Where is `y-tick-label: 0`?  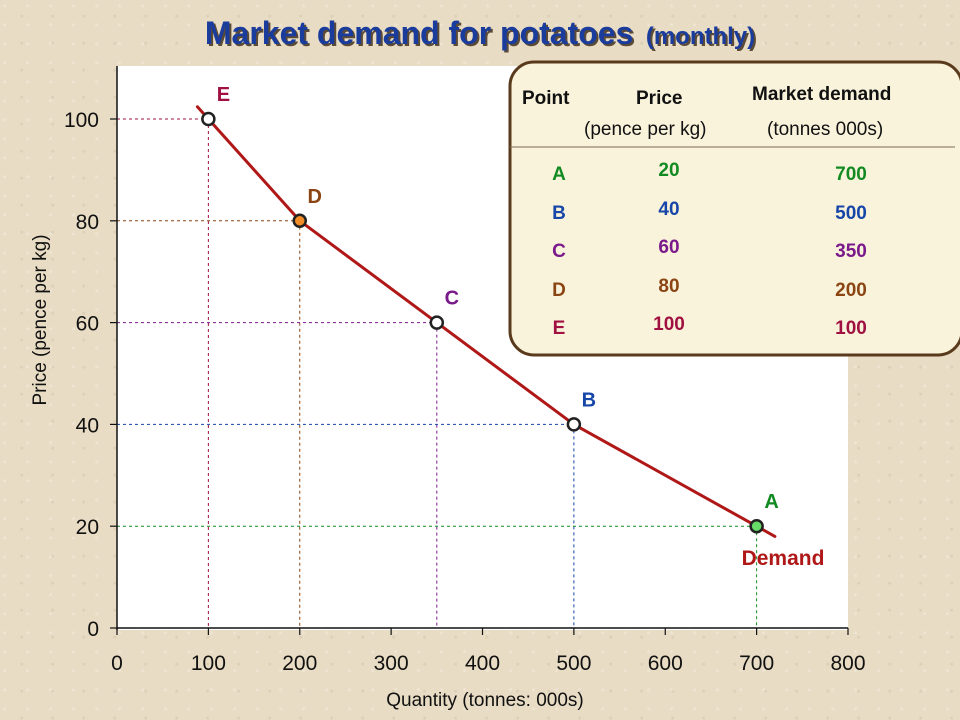 y-tick-label: 0 is located at coordinates (93, 629).